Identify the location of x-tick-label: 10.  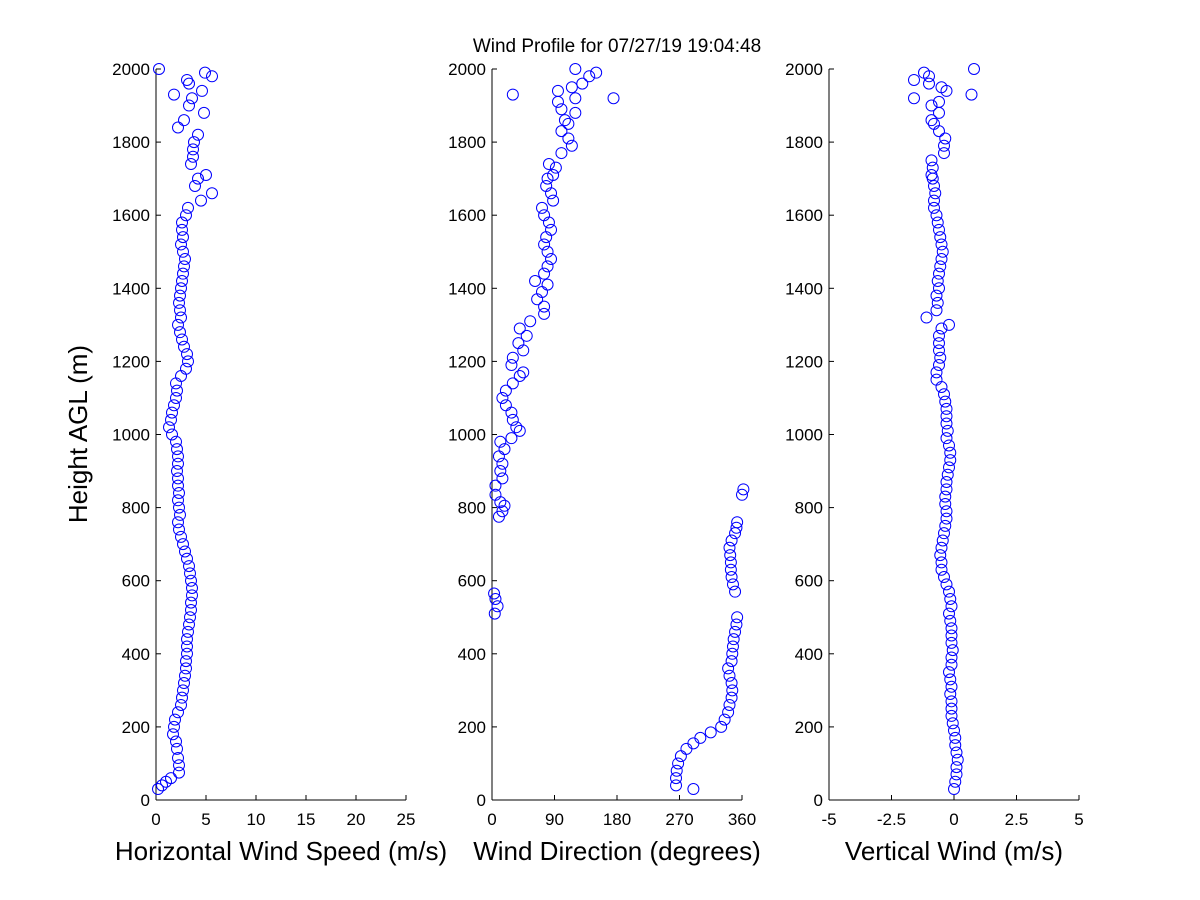
(256, 819).